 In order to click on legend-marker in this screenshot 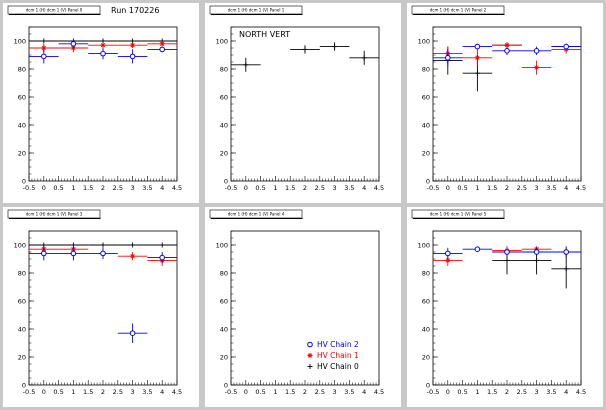, I will do `click(310, 366)`.